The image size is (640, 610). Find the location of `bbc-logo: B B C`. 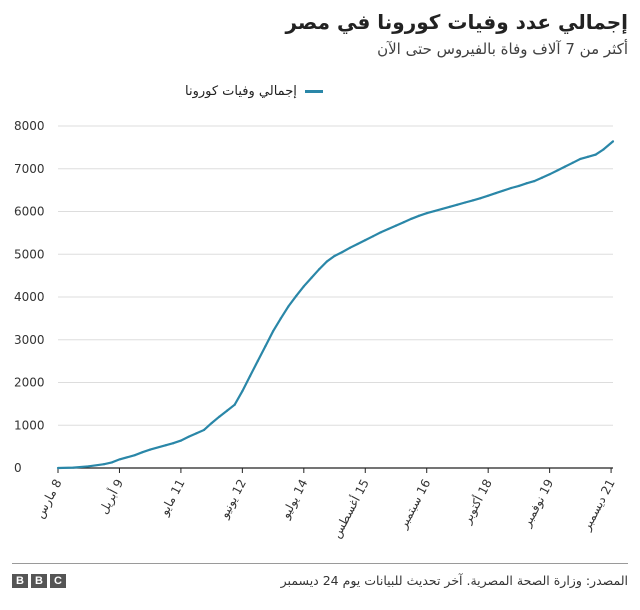

bbc-logo: B B C is located at coordinates (39, 581).